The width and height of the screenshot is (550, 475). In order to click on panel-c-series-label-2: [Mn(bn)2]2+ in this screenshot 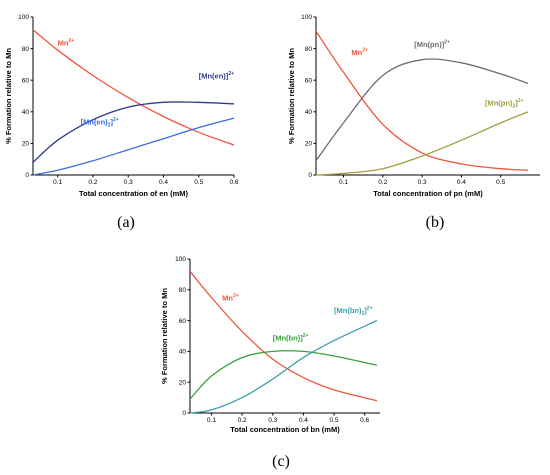, I will do `click(353, 311)`.